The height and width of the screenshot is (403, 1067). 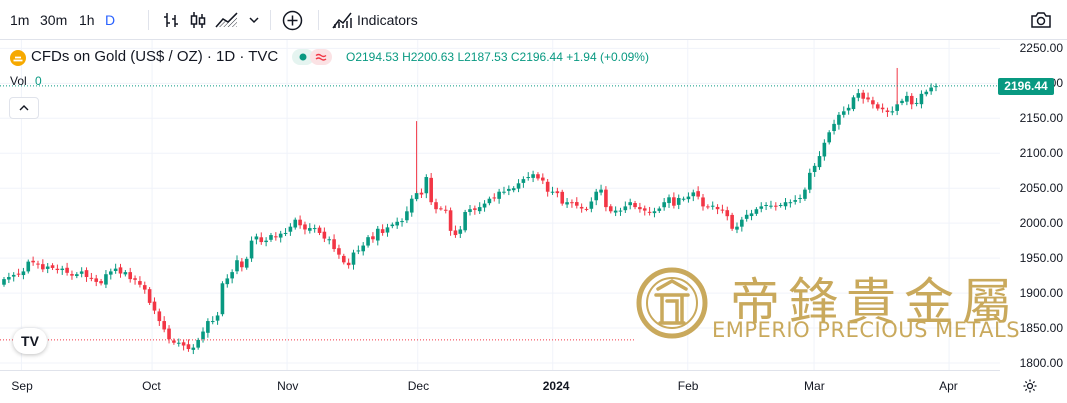 I want to click on bar-chart-type-icon, so click(x=171, y=20).